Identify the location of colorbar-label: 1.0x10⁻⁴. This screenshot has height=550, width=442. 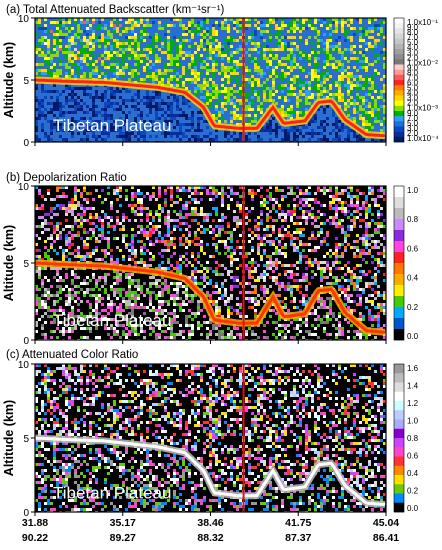
(423, 138).